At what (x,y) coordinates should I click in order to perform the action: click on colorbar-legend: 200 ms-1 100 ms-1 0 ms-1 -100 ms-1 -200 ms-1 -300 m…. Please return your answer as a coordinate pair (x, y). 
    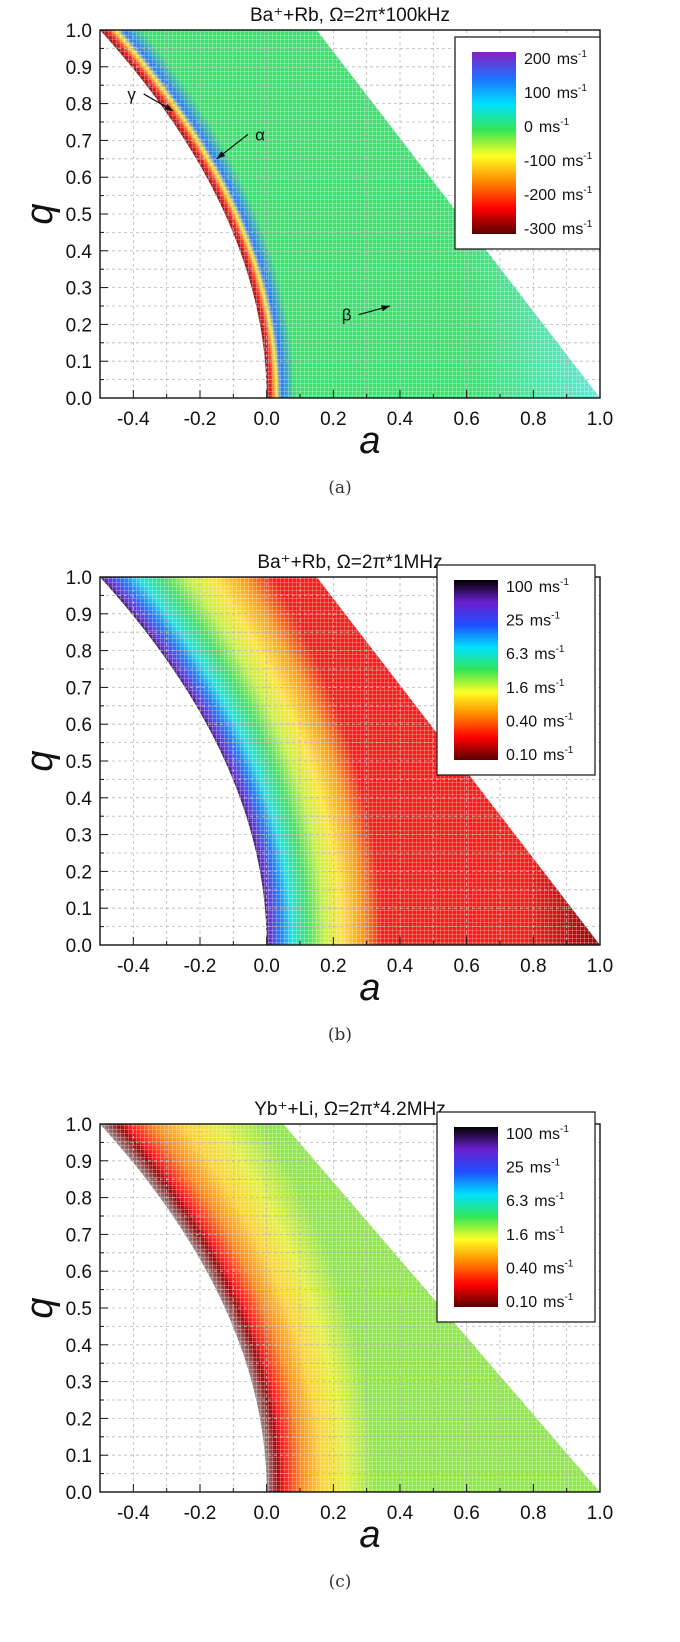
    Looking at the image, I should click on (527, 143).